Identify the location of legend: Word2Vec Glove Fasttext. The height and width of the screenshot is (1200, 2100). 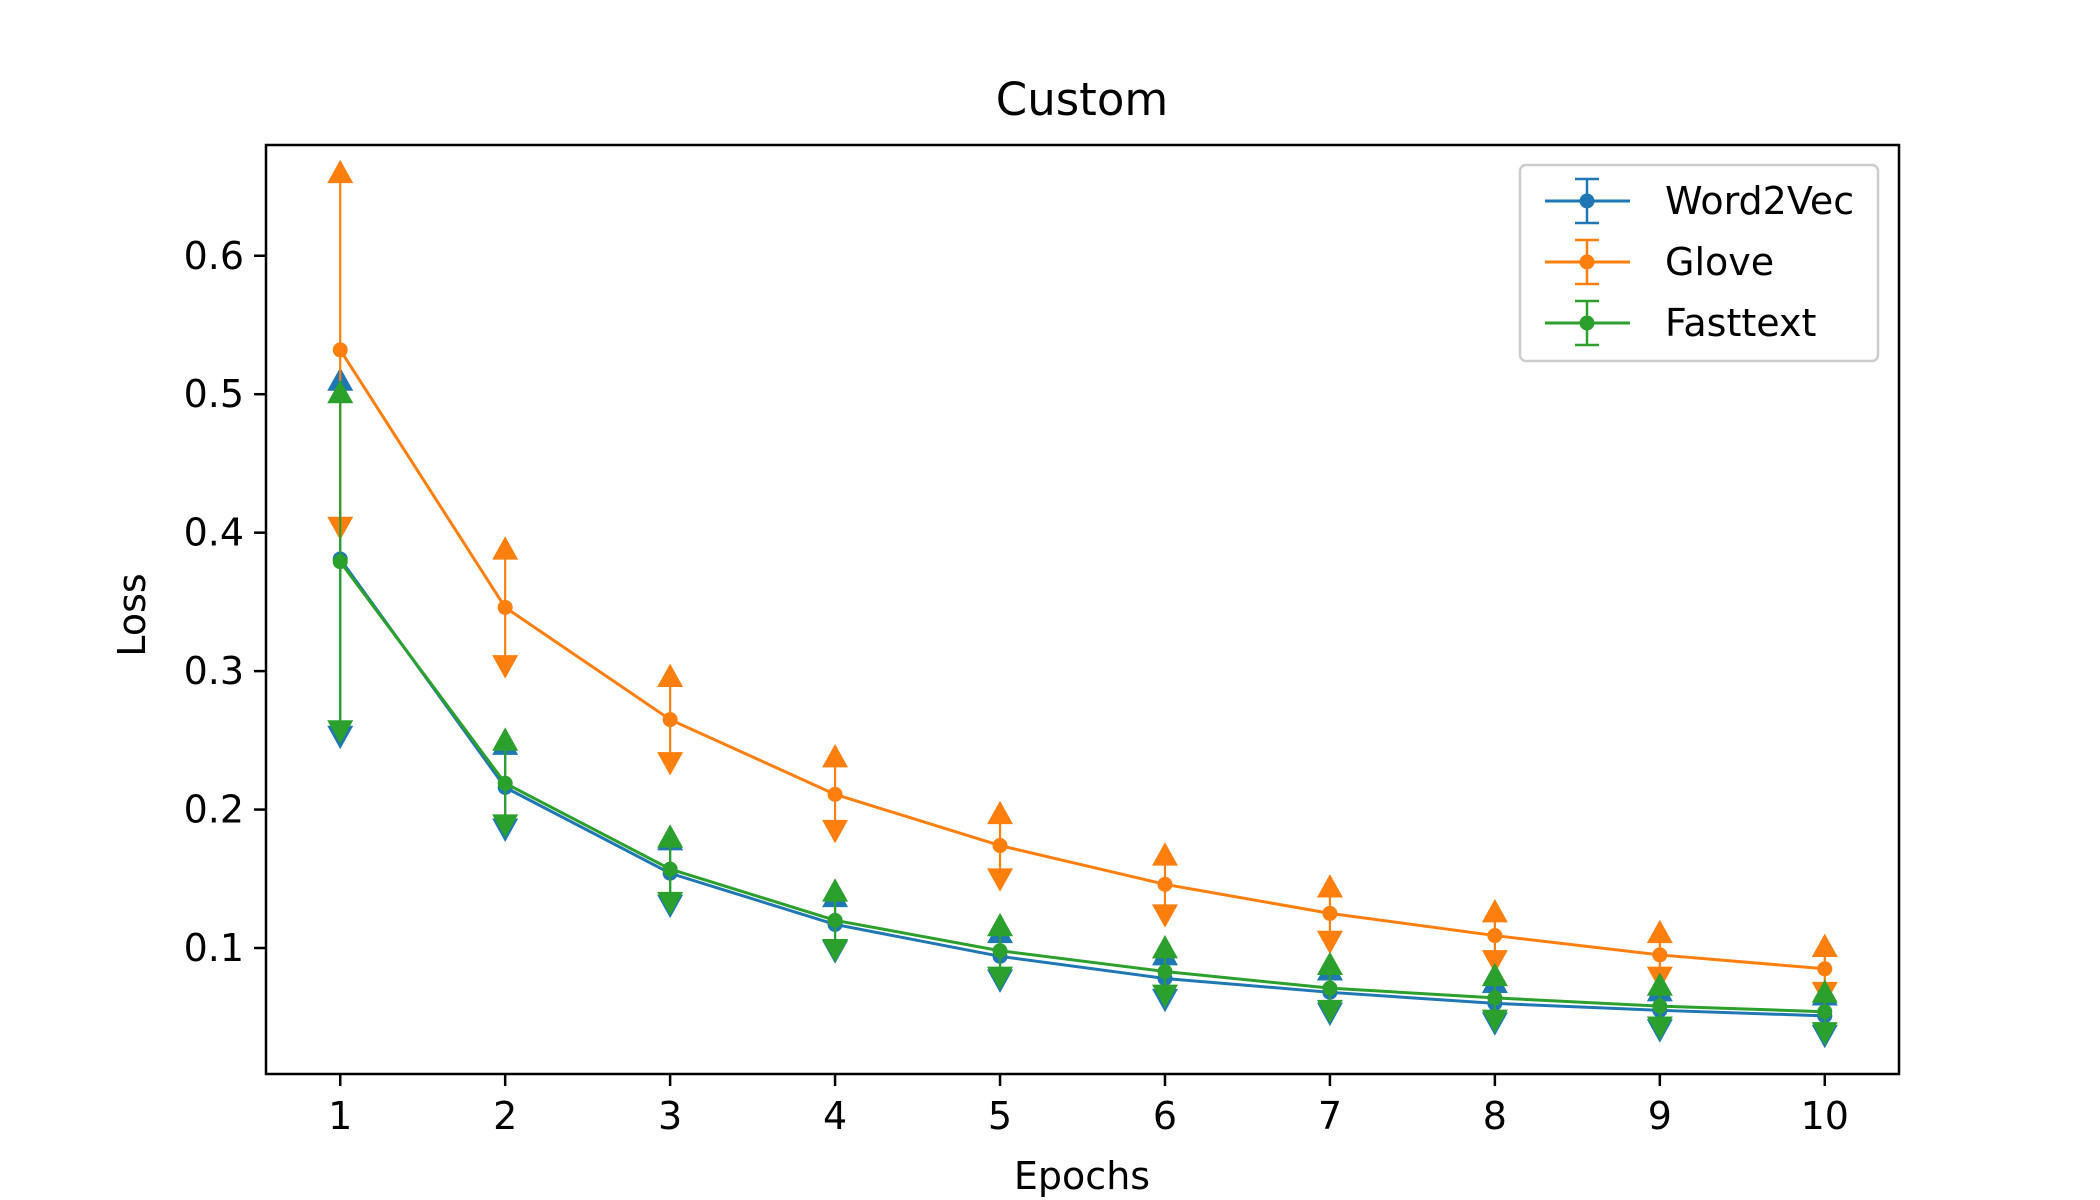
(1699, 263).